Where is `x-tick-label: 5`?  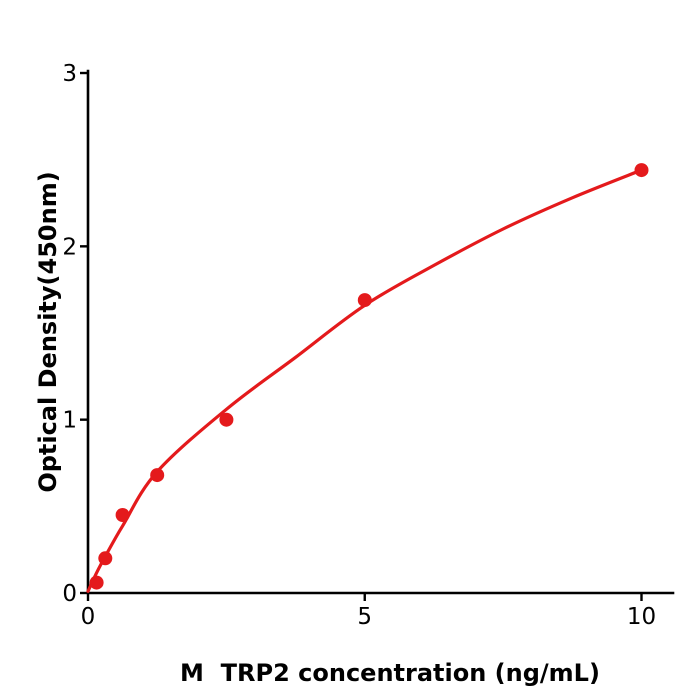
x-tick-label: 5 is located at coordinates (364, 617).